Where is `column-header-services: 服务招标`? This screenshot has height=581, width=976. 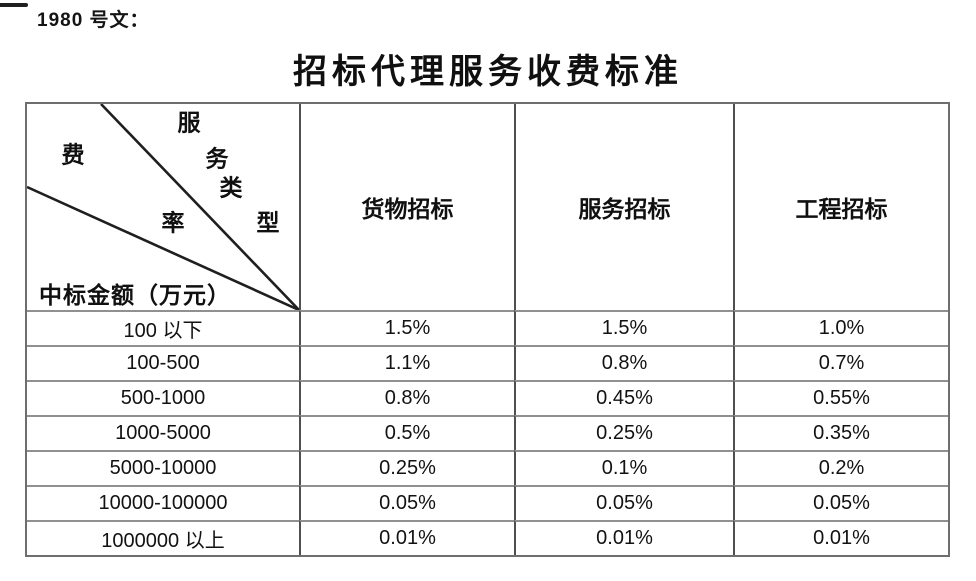 column-header-services: 服务招标 is located at coordinates (623, 207).